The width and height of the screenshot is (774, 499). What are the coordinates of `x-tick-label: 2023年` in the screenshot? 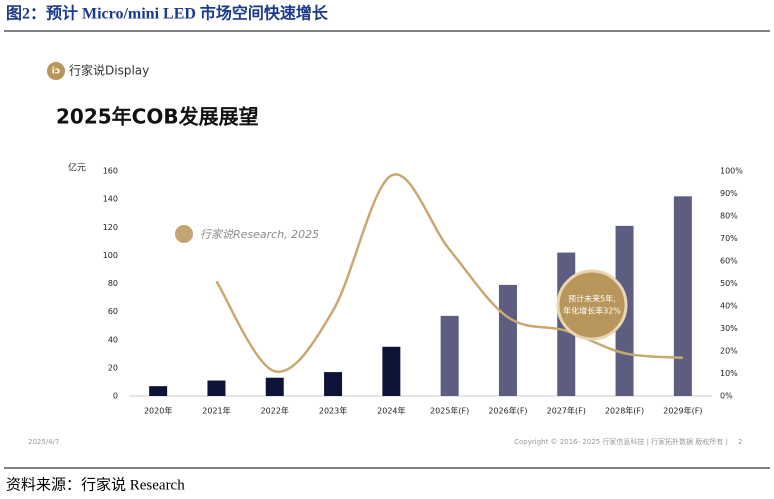 It's located at (333, 411).